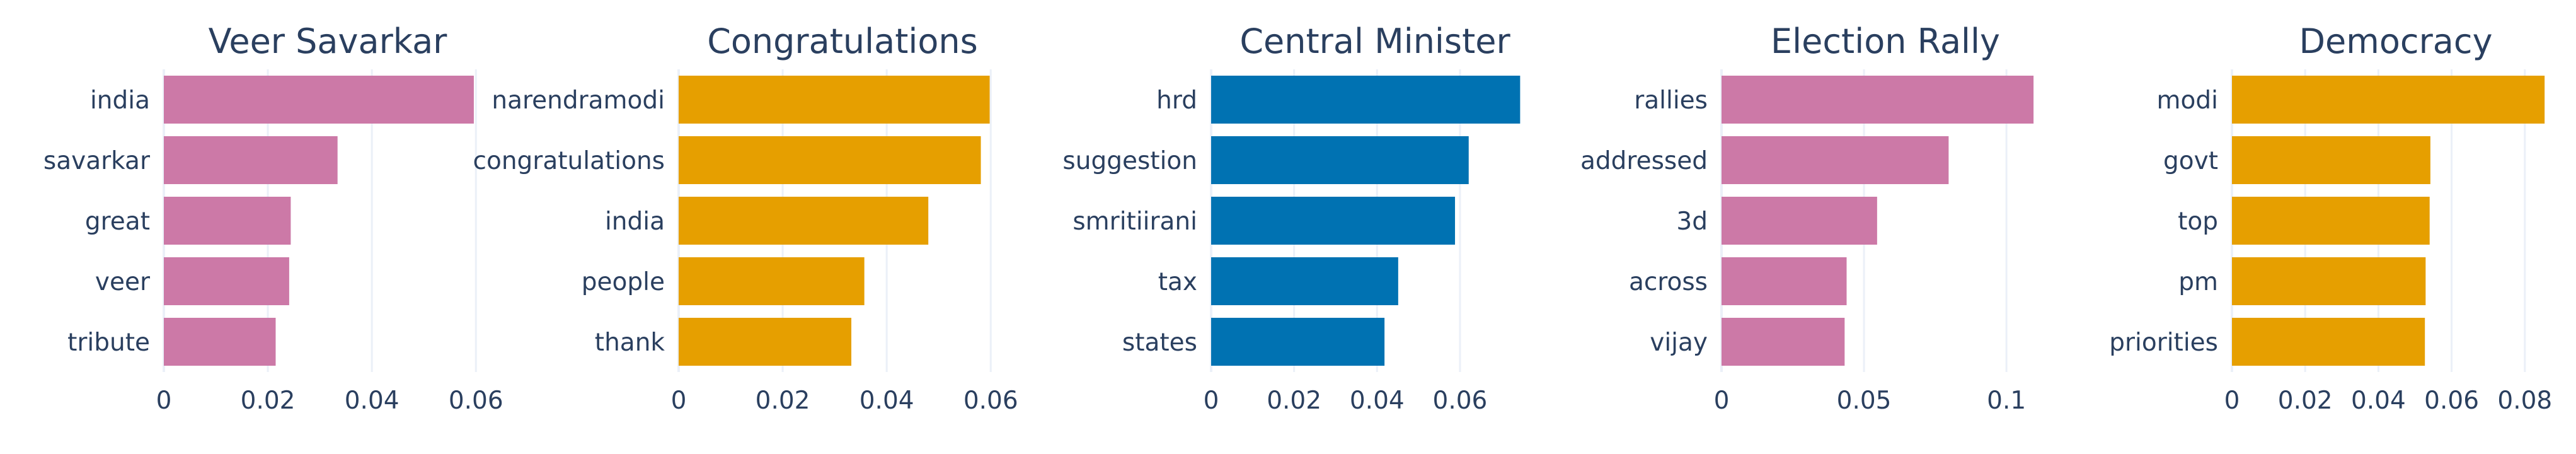 This screenshot has width=2576, height=454. Describe the element at coordinates (1159, 343) in the screenshot. I see `category-label: states` at that location.